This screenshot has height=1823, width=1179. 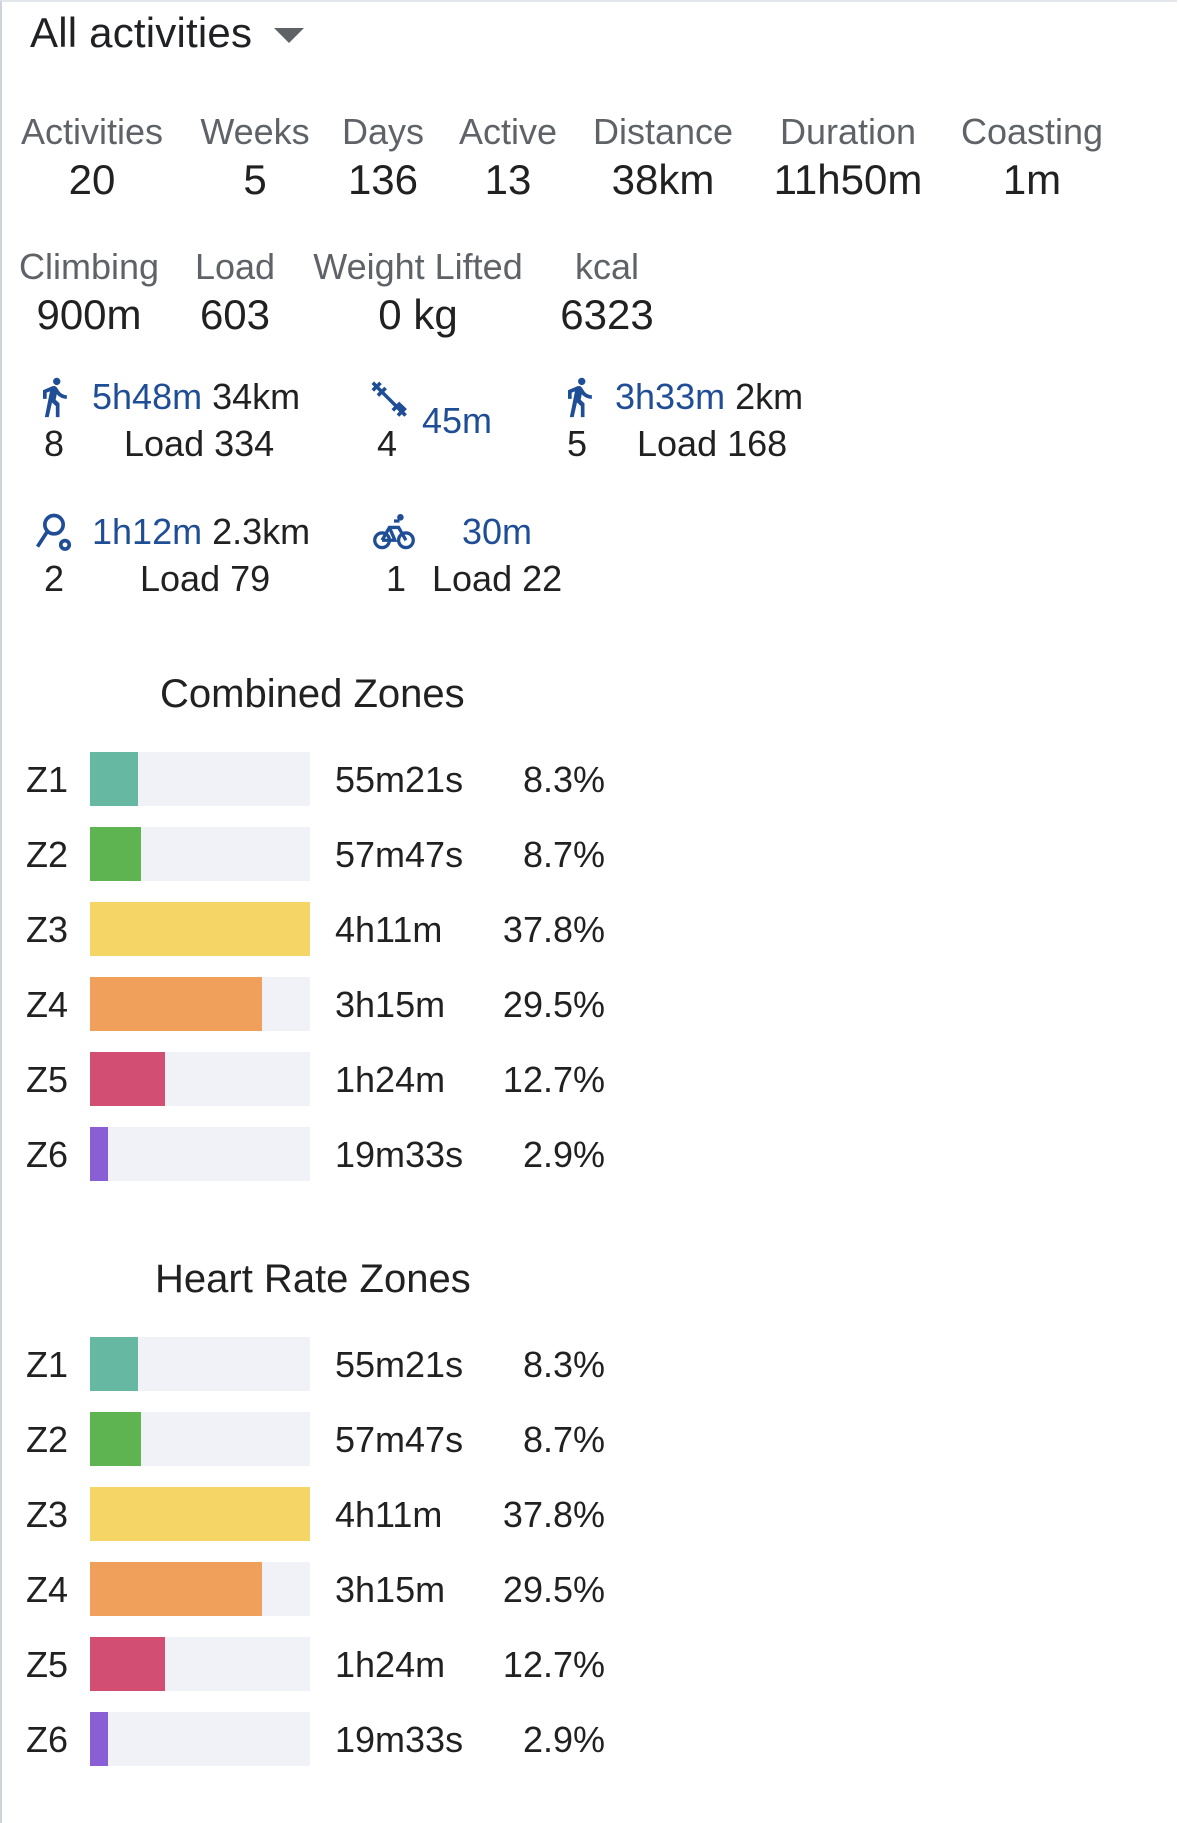 What do you see at coordinates (563, 1439) in the screenshot?
I see `zone-percent: 8.7%` at bounding box center [563, 1439].